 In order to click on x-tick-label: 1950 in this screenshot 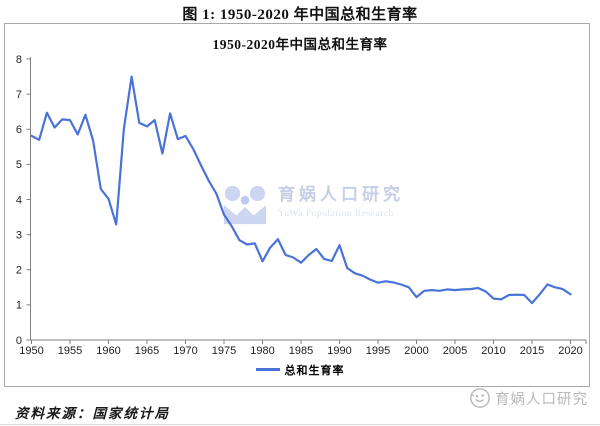, I will do `click(31, 351)`.